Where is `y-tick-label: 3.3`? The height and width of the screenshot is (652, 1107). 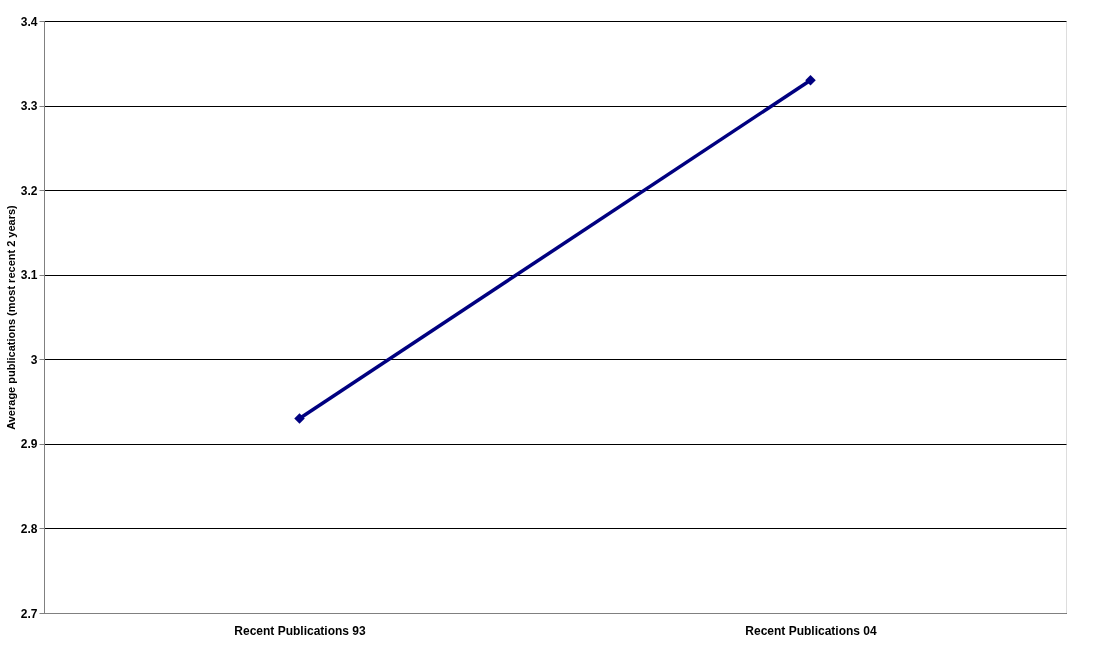 y-tick-label: 3.3 is located at coordinates (29, 106).